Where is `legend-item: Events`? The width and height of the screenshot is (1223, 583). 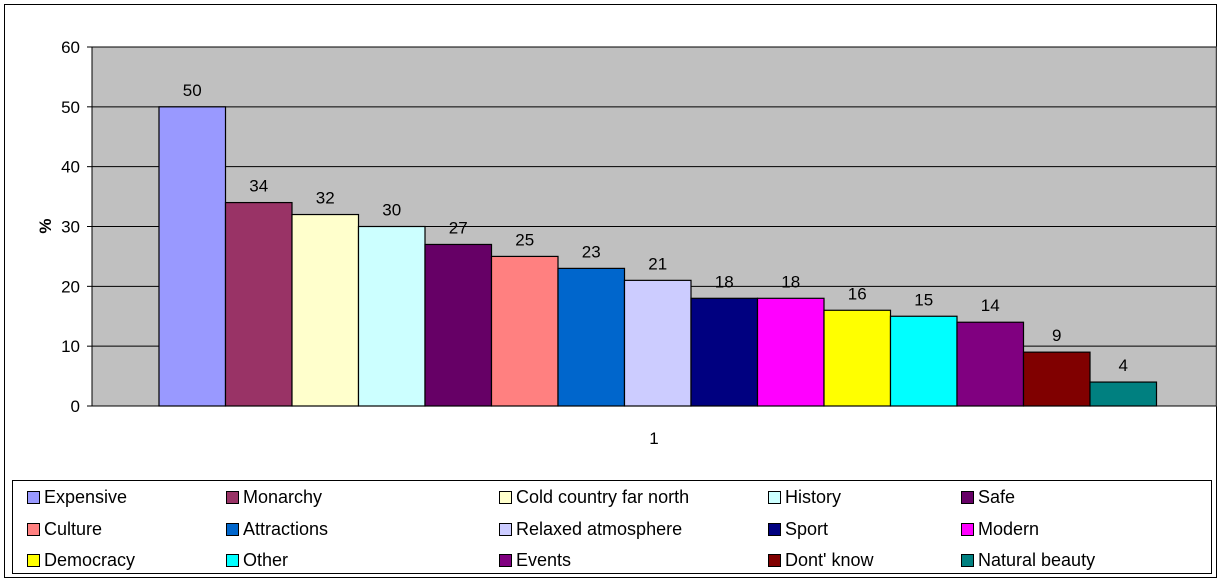
legend-item: Events is located at coordinates (535, 560).